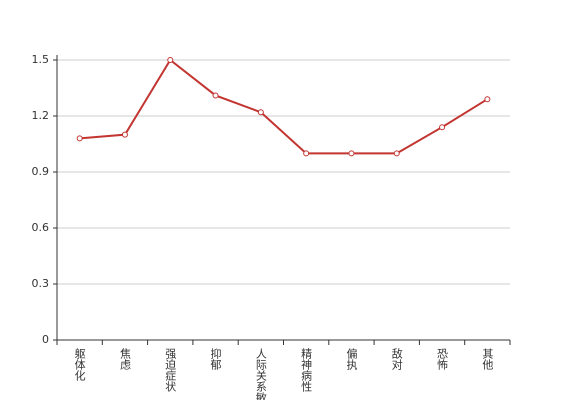 Image resolution: width=567 pixels, height=400 pixels. What do you see at coordinates (260, 374) in the screenshot?
I see `x-tick-label: 人际关系敏感` at bounding box center [260, 374].